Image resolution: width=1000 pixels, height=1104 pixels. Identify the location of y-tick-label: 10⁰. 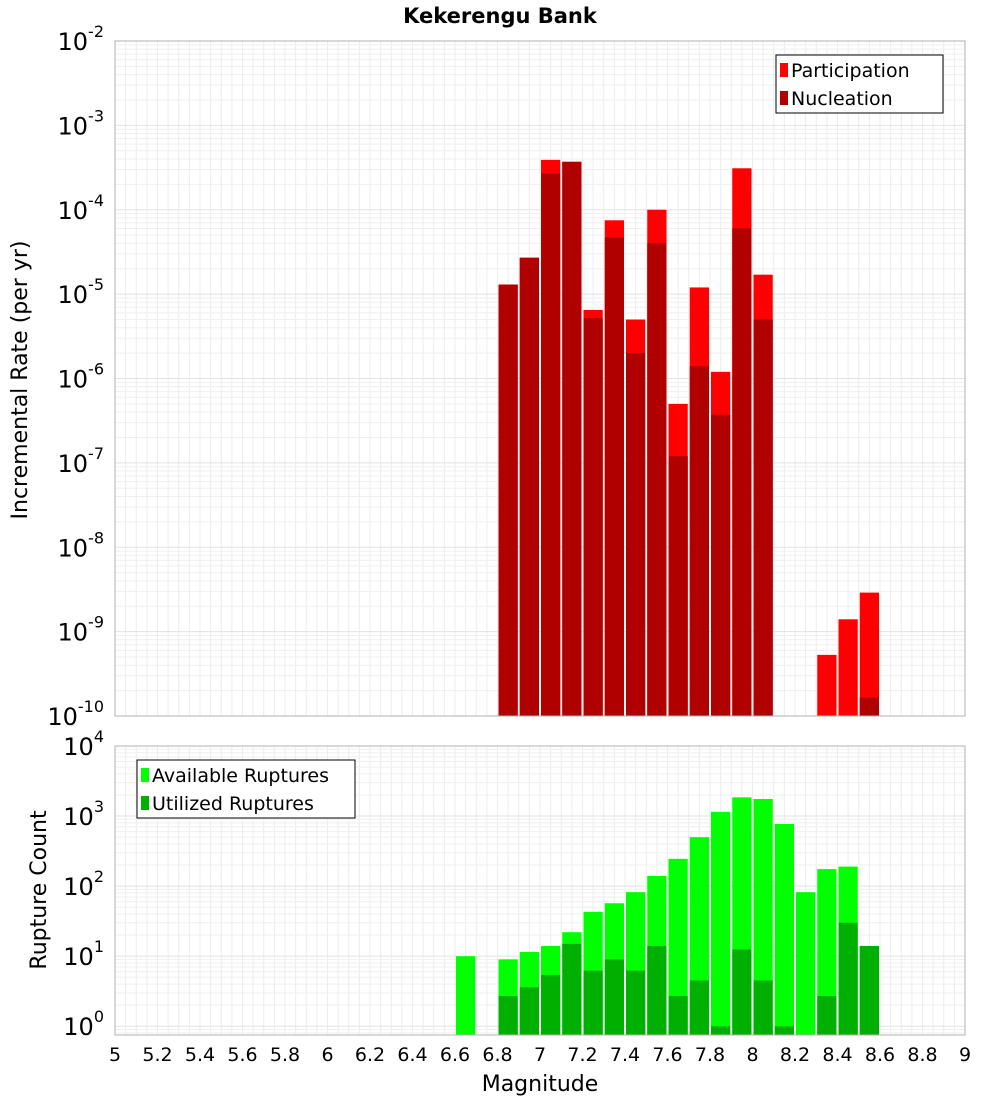
(83, 1024).